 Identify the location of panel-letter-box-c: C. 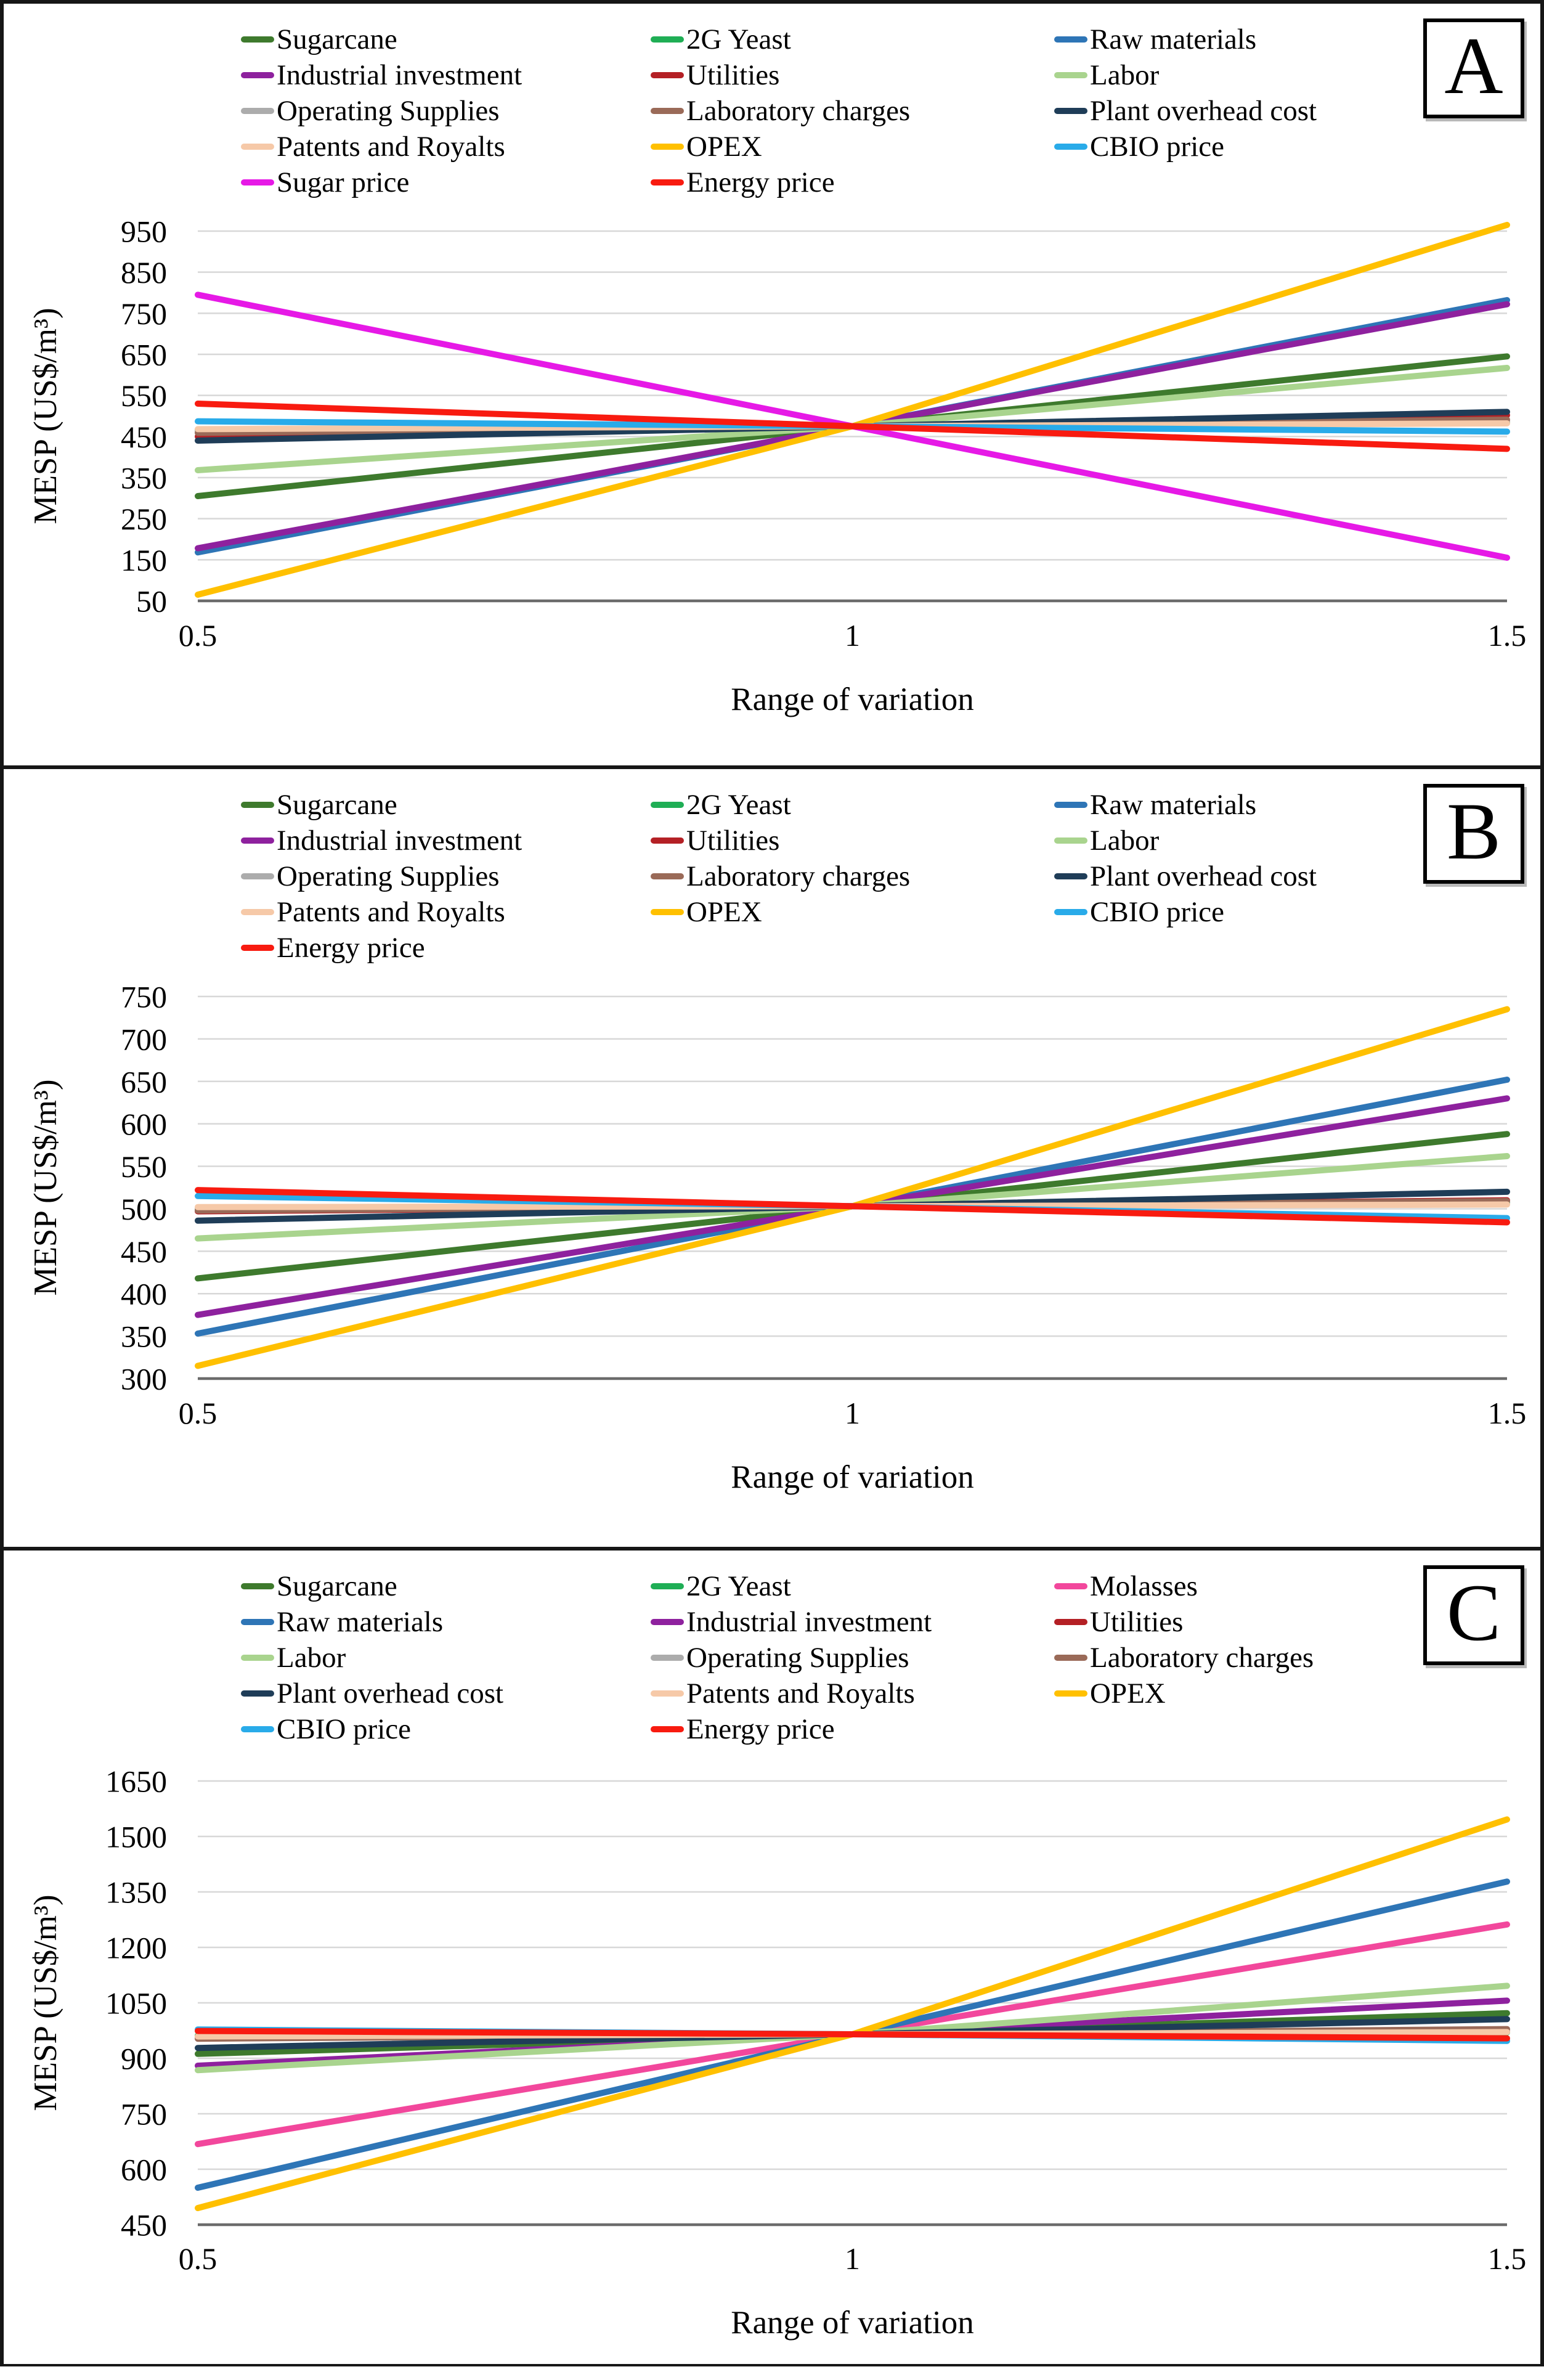
(1474, 1615).